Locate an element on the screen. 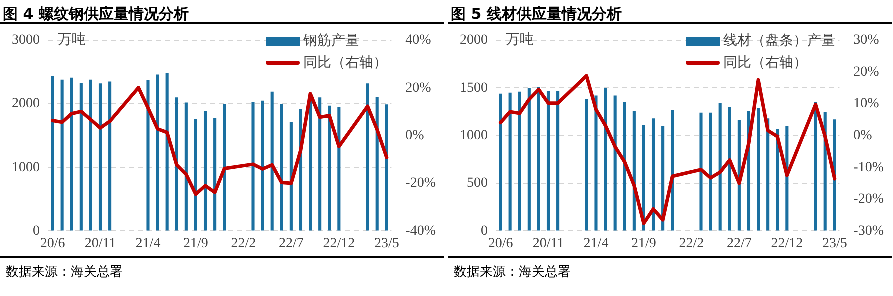 This screenshot has height=296, width=893. legend-label: 线材（盘条）产量 is located at coordinates (780, 42).